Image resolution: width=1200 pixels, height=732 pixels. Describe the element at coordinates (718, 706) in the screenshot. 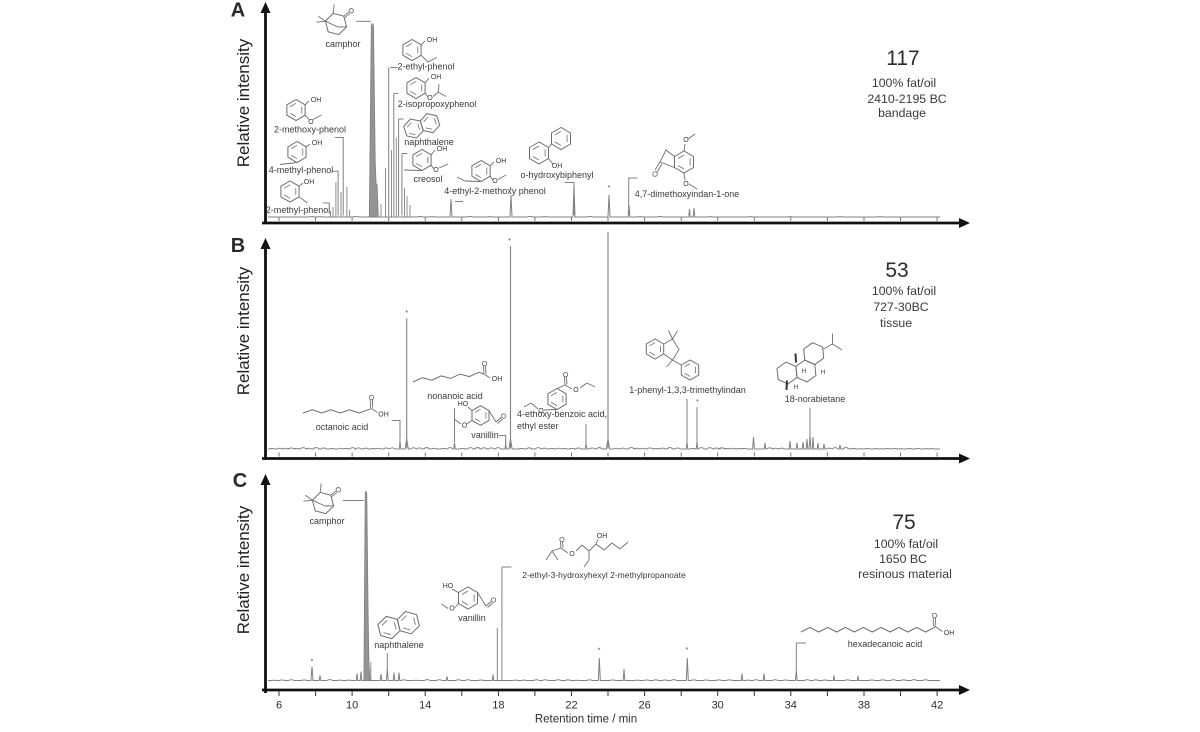

I see `svg-text: 30` at that location.